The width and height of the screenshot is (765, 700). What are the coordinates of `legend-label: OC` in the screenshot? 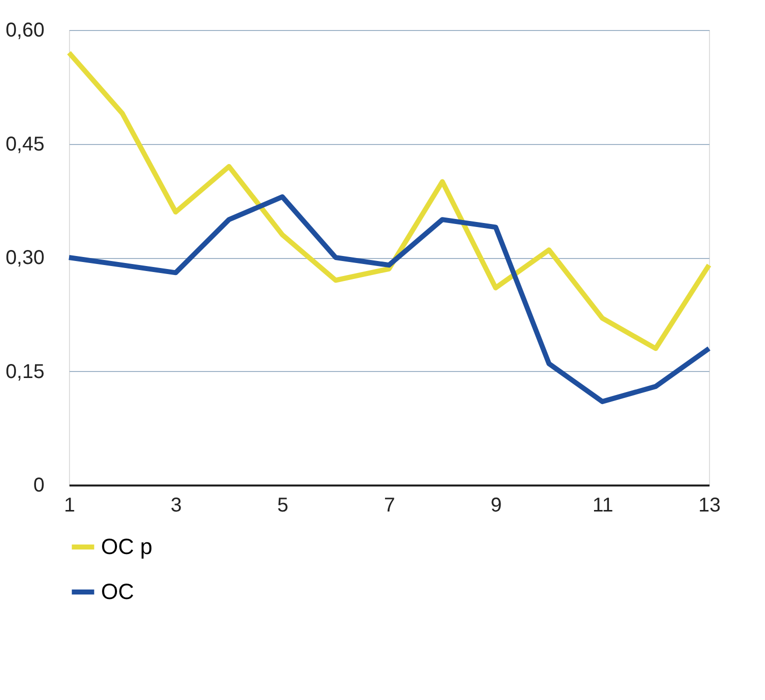 It's located at (117, 591).